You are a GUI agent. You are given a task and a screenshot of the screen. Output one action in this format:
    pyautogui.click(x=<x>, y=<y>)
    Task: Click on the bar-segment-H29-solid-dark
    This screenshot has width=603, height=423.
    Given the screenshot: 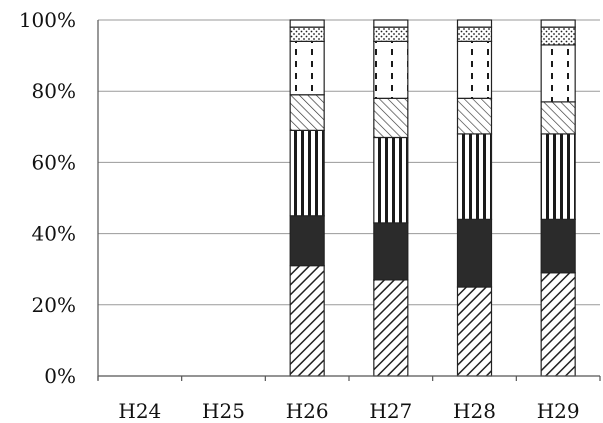 What is the action you would take?
    pyautogui.click(x=558, y=246)
    